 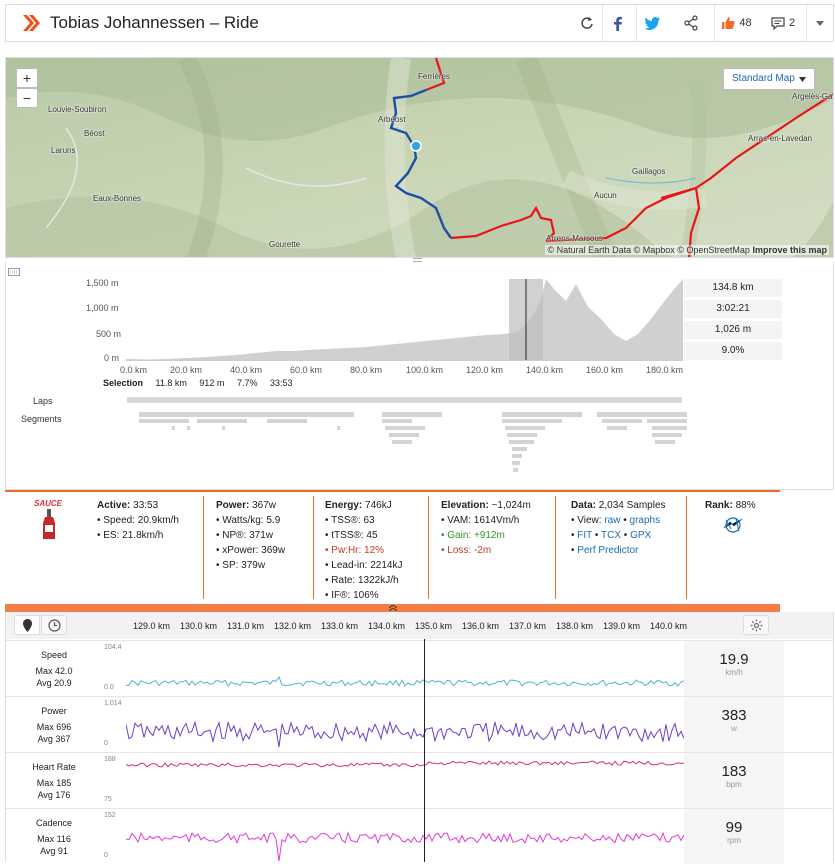 What do you see at coordinates (486, 550) in the screenshot?
I see `elevation-loss: Loss: -2m` at bounding box center [486, 550].